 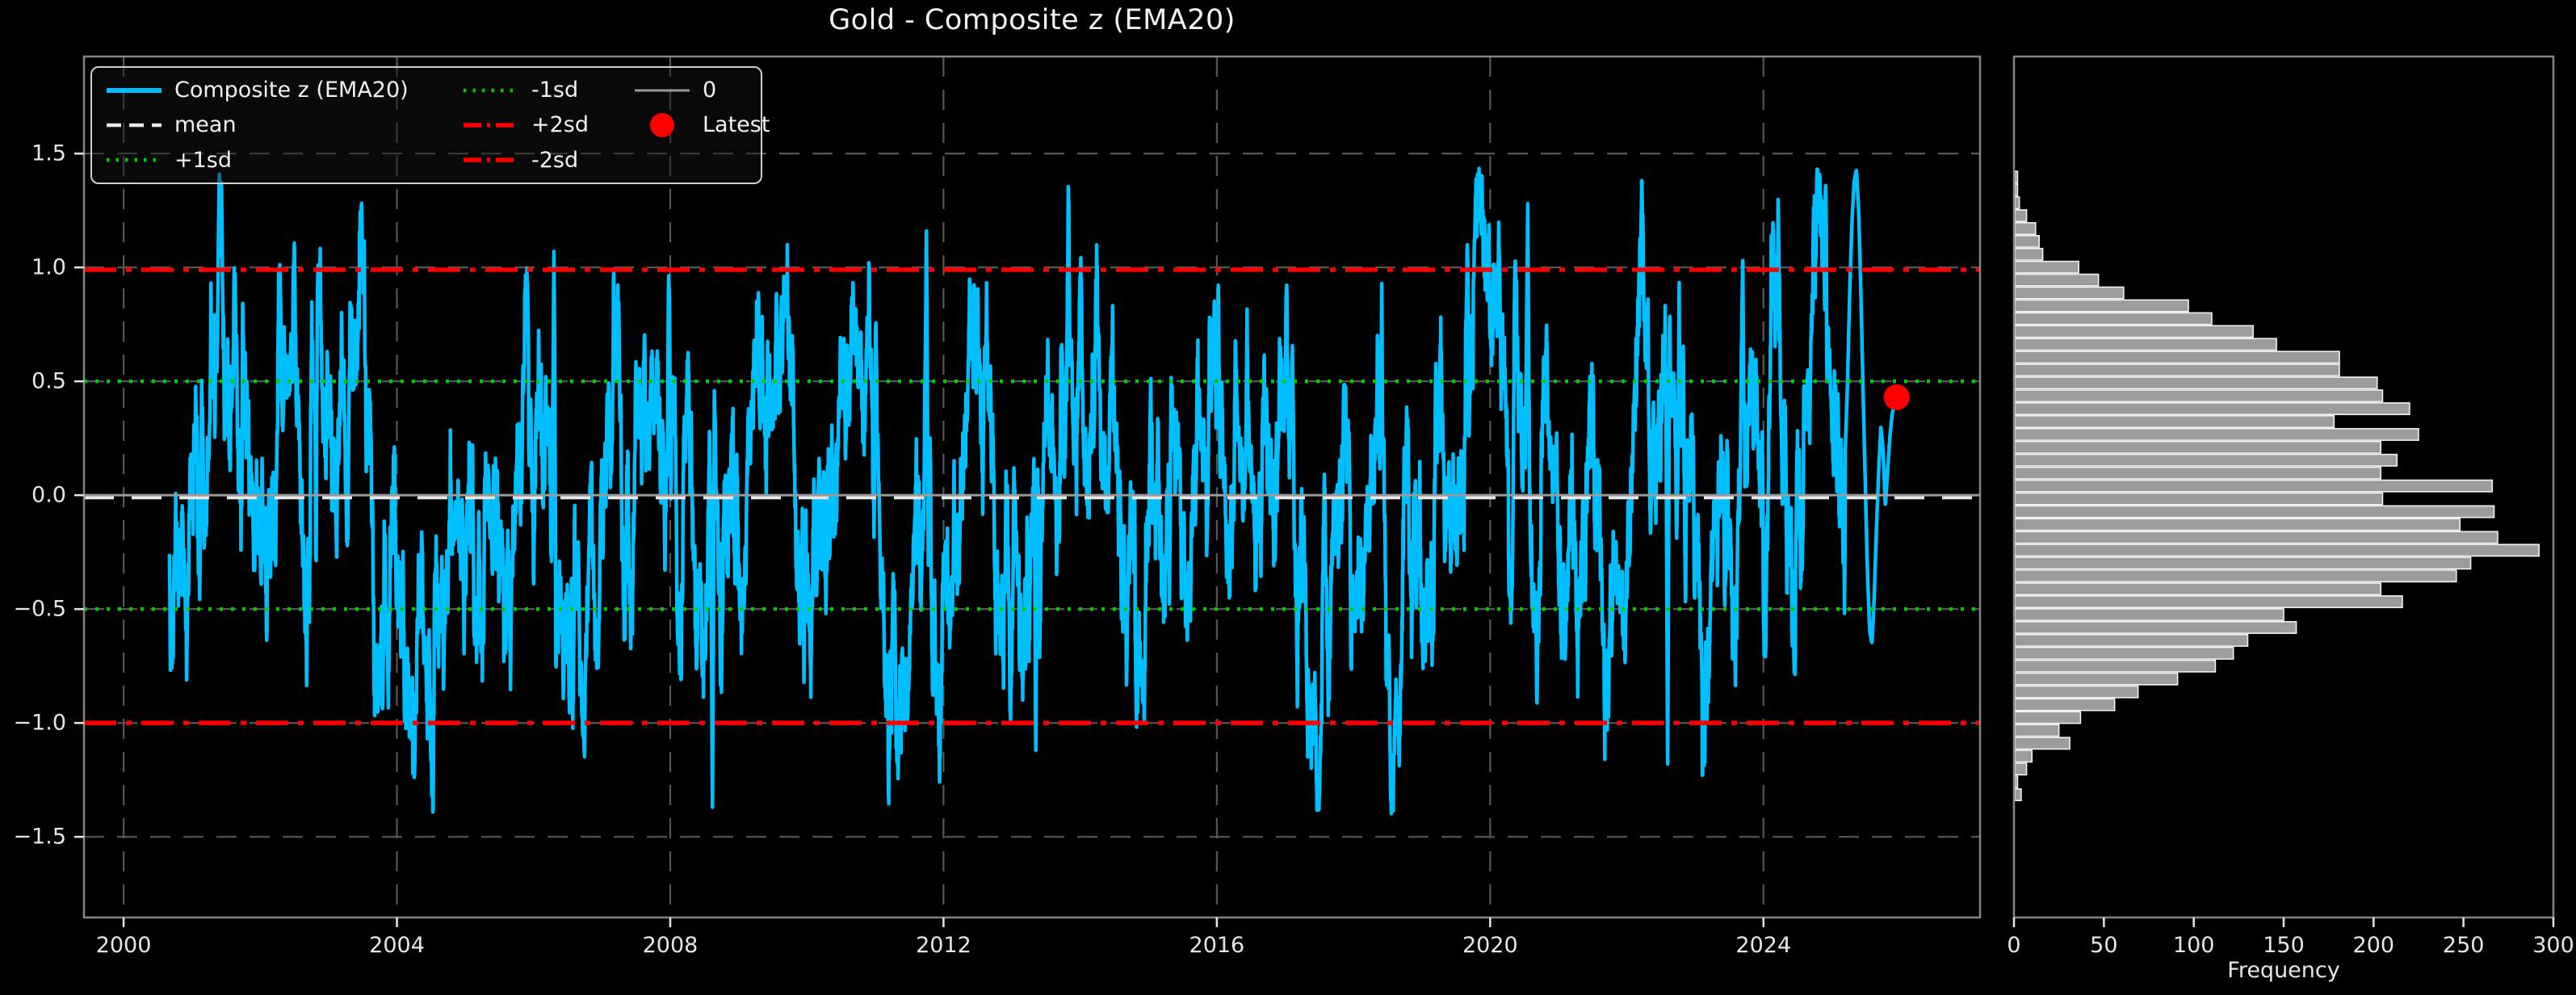 What do you see at coordinates (2013, 945) in the screenshot?
I see `hist-x-tick-label: 0` at bounding box center [2013, 945].